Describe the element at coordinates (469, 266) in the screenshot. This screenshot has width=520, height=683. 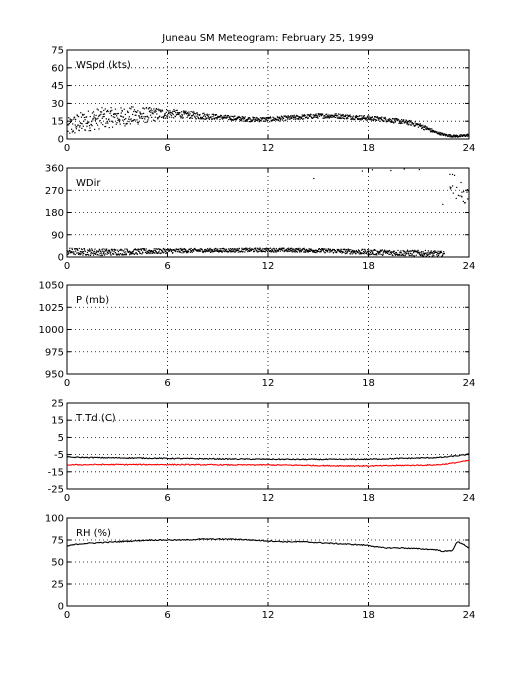
I see `x-tick-label: 24` at that location.